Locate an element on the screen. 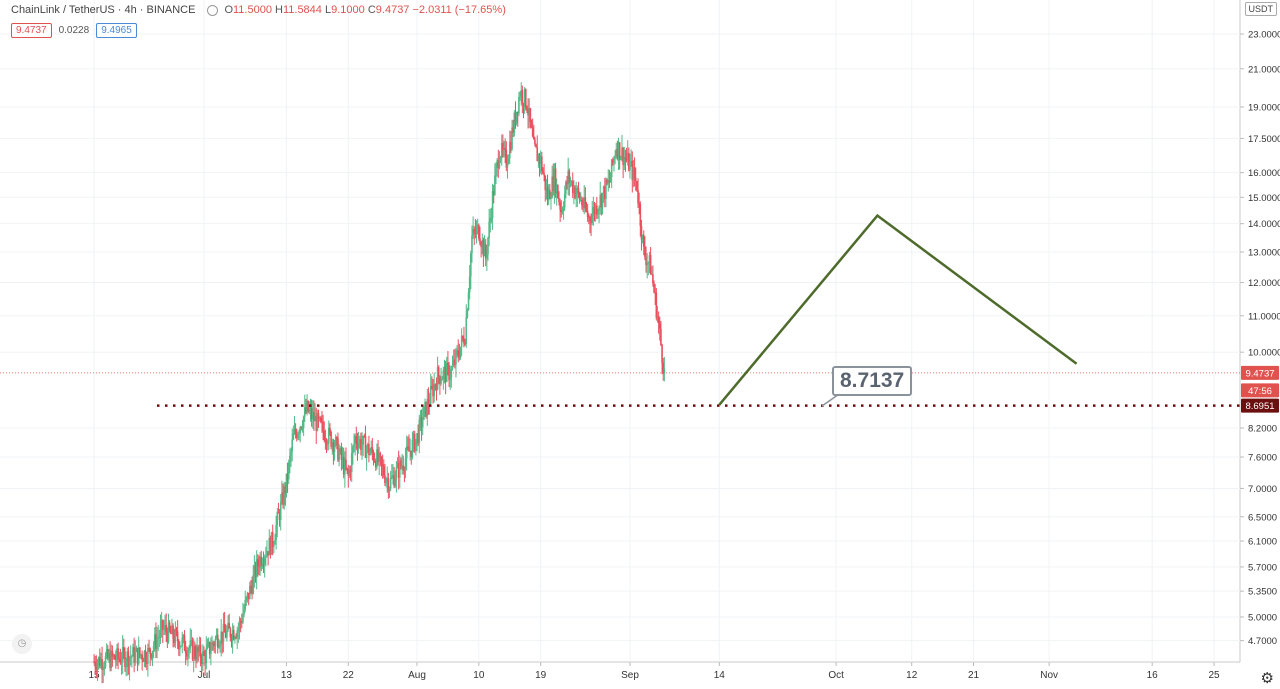  currency-badge: USDT is located at coordinates (1260, 9).